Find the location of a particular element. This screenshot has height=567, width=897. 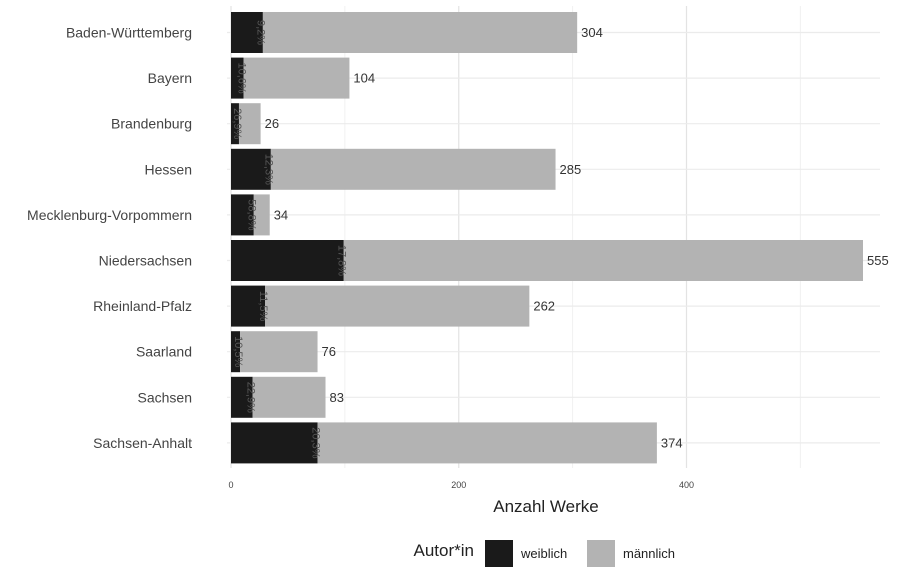

category-label: Saarland is located at coordinates (164, 352).